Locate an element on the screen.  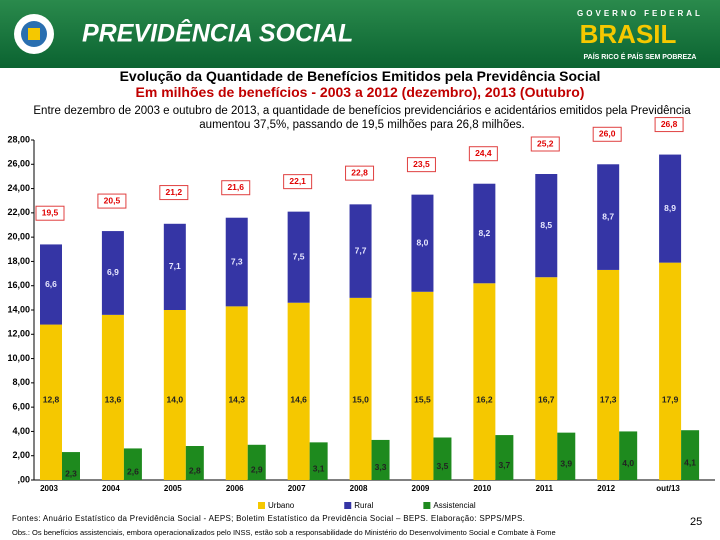
value-label: 15,0 is located at coordinates (360, 399).